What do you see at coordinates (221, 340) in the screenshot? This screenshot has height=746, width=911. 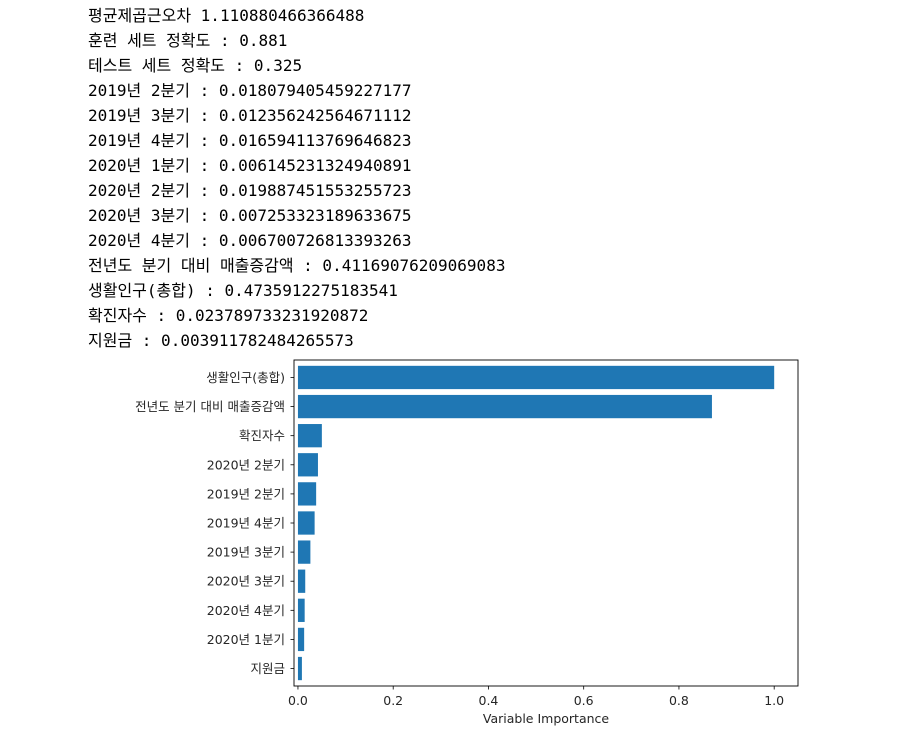 I see `output-line: 지원금 : 0.003911782484265573` at bounding box center [221, 340].